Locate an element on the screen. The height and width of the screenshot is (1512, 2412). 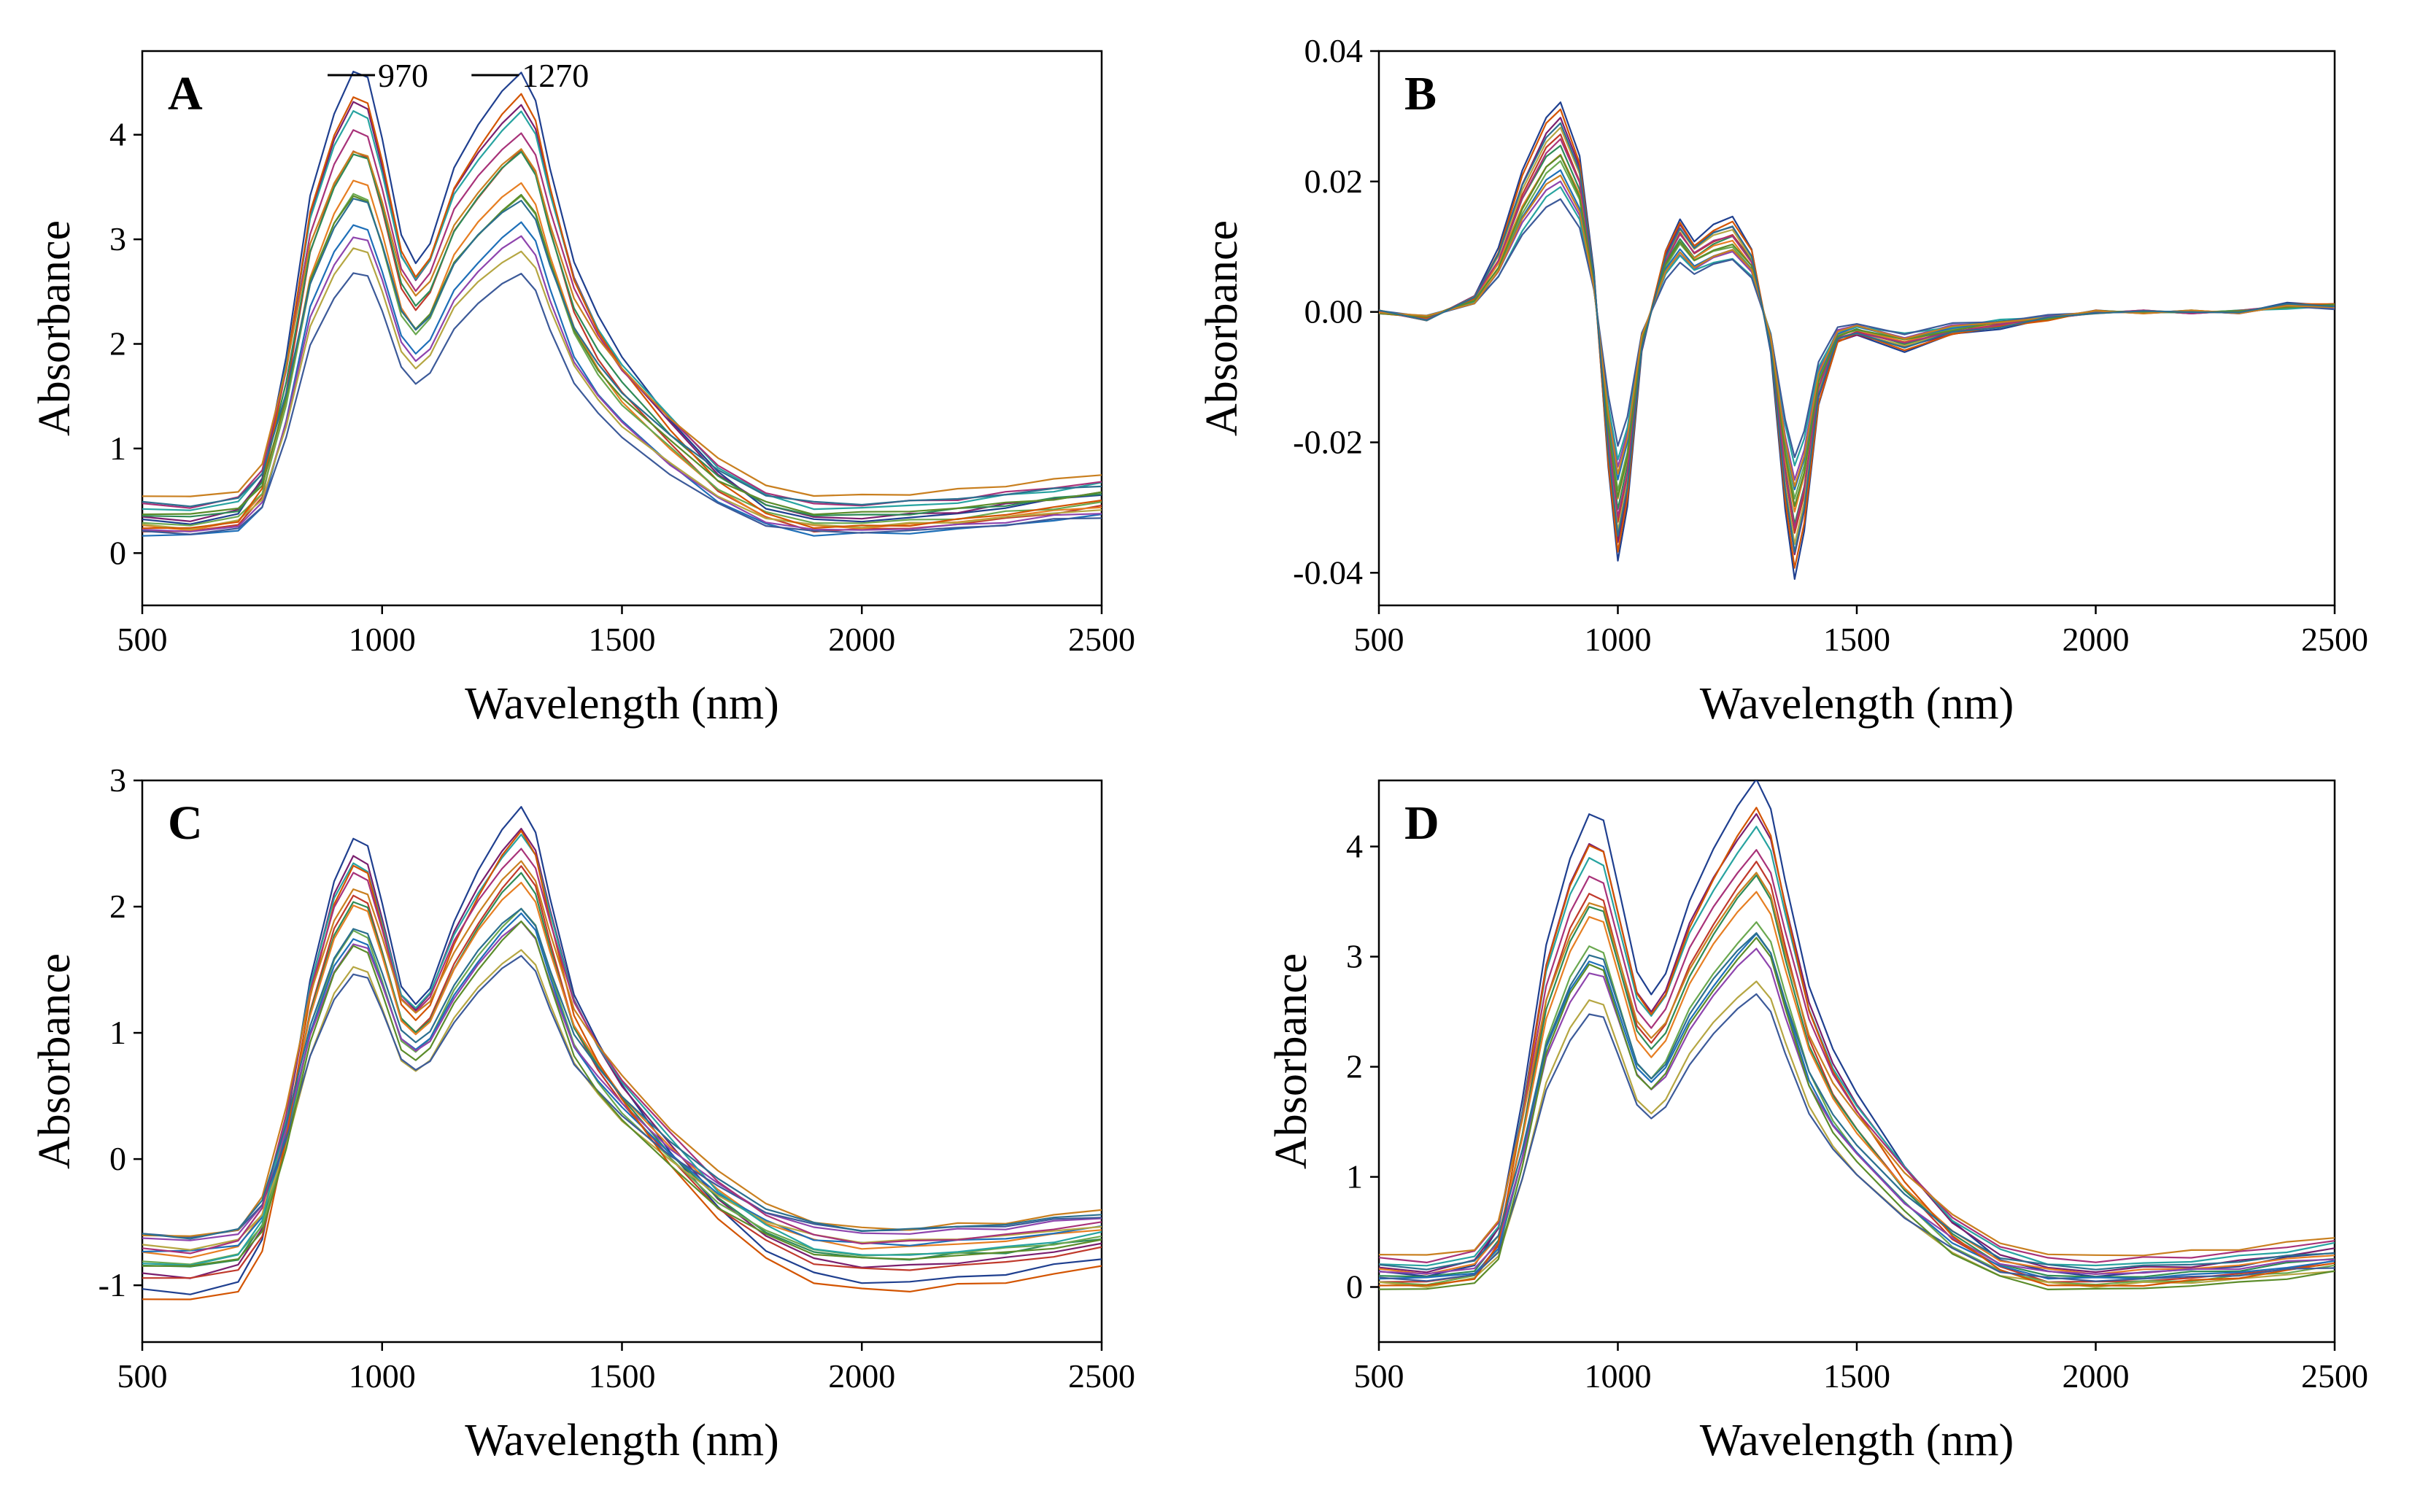
annotation-label: 970 is located at coordinates (403, 75).